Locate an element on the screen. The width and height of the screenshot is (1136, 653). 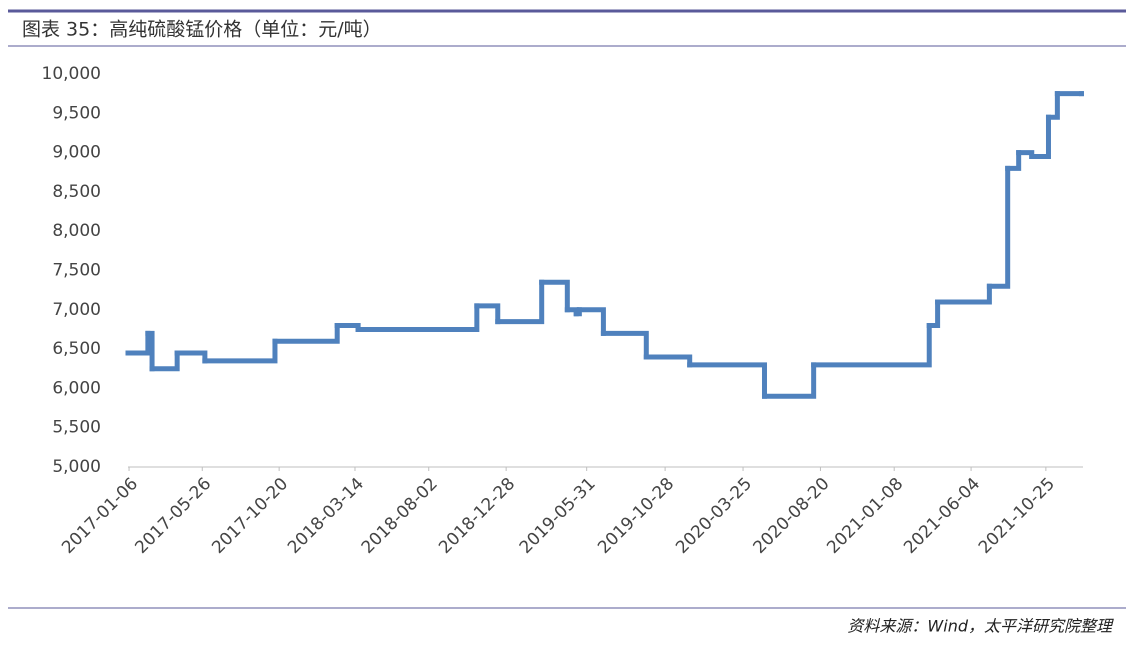
x-tick-label: 2021-01-08 is located at coordinates (865, 516).